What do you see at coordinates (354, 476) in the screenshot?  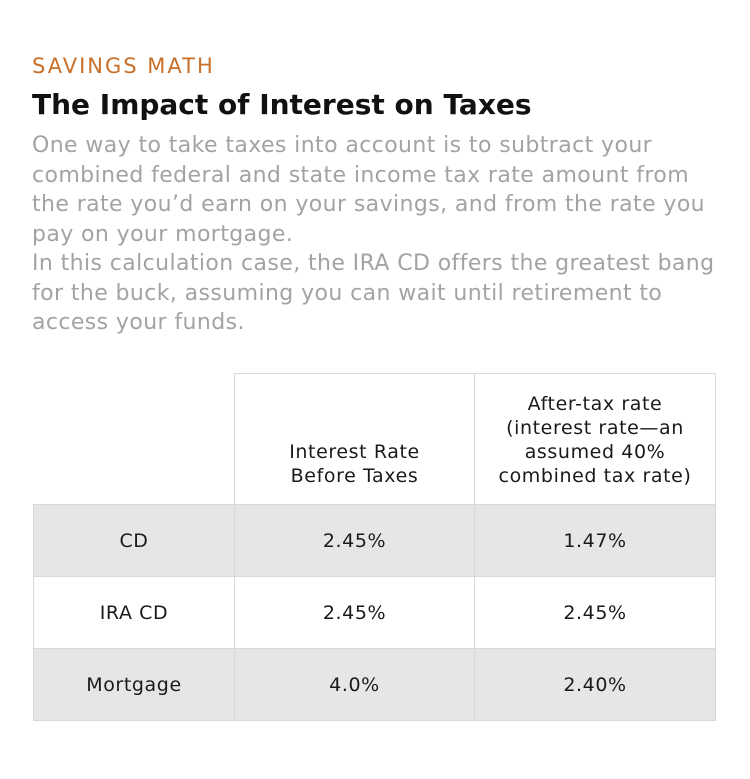 I see `header-before-line-2: Before Taxes` at bounding box center [354, 476].